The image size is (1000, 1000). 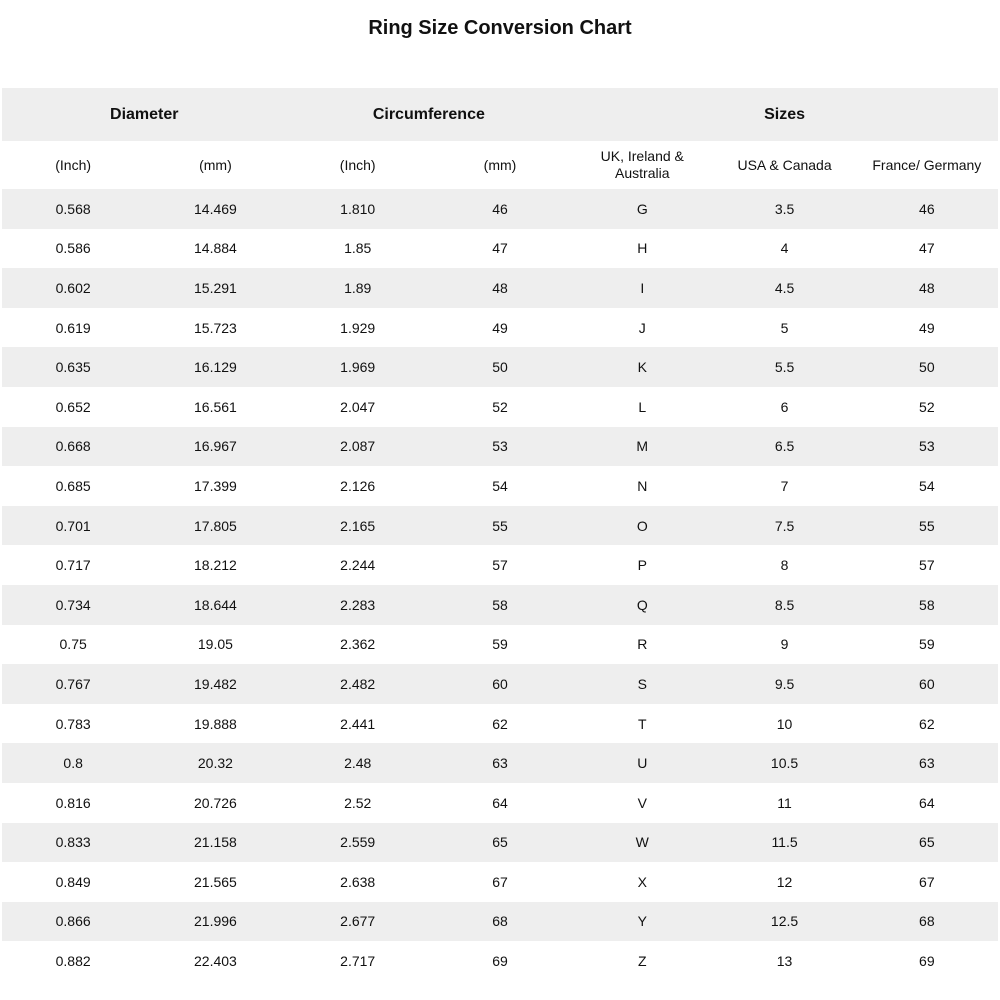 I want to click on cell-uk-size: T, so click(x=642, y=723).